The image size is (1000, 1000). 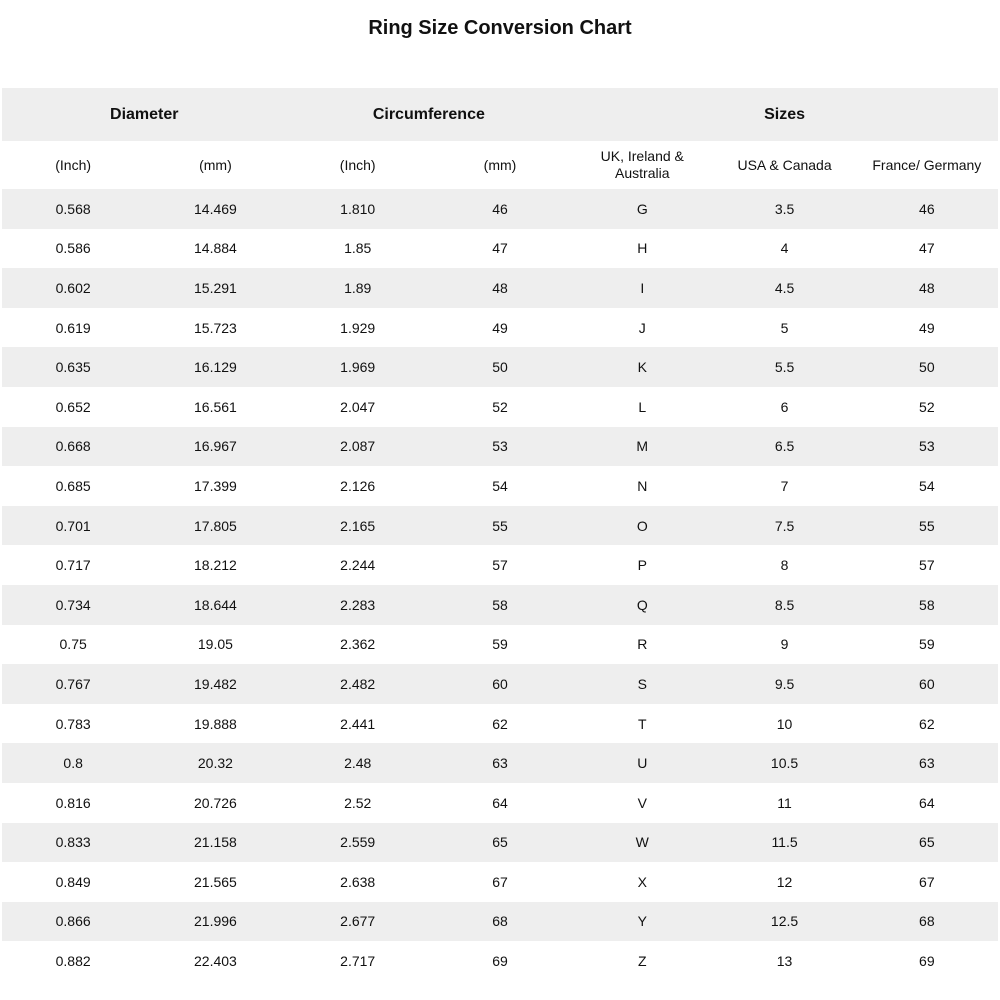 I want to click on cell-uk-size: T, so click(x=642, y=723).